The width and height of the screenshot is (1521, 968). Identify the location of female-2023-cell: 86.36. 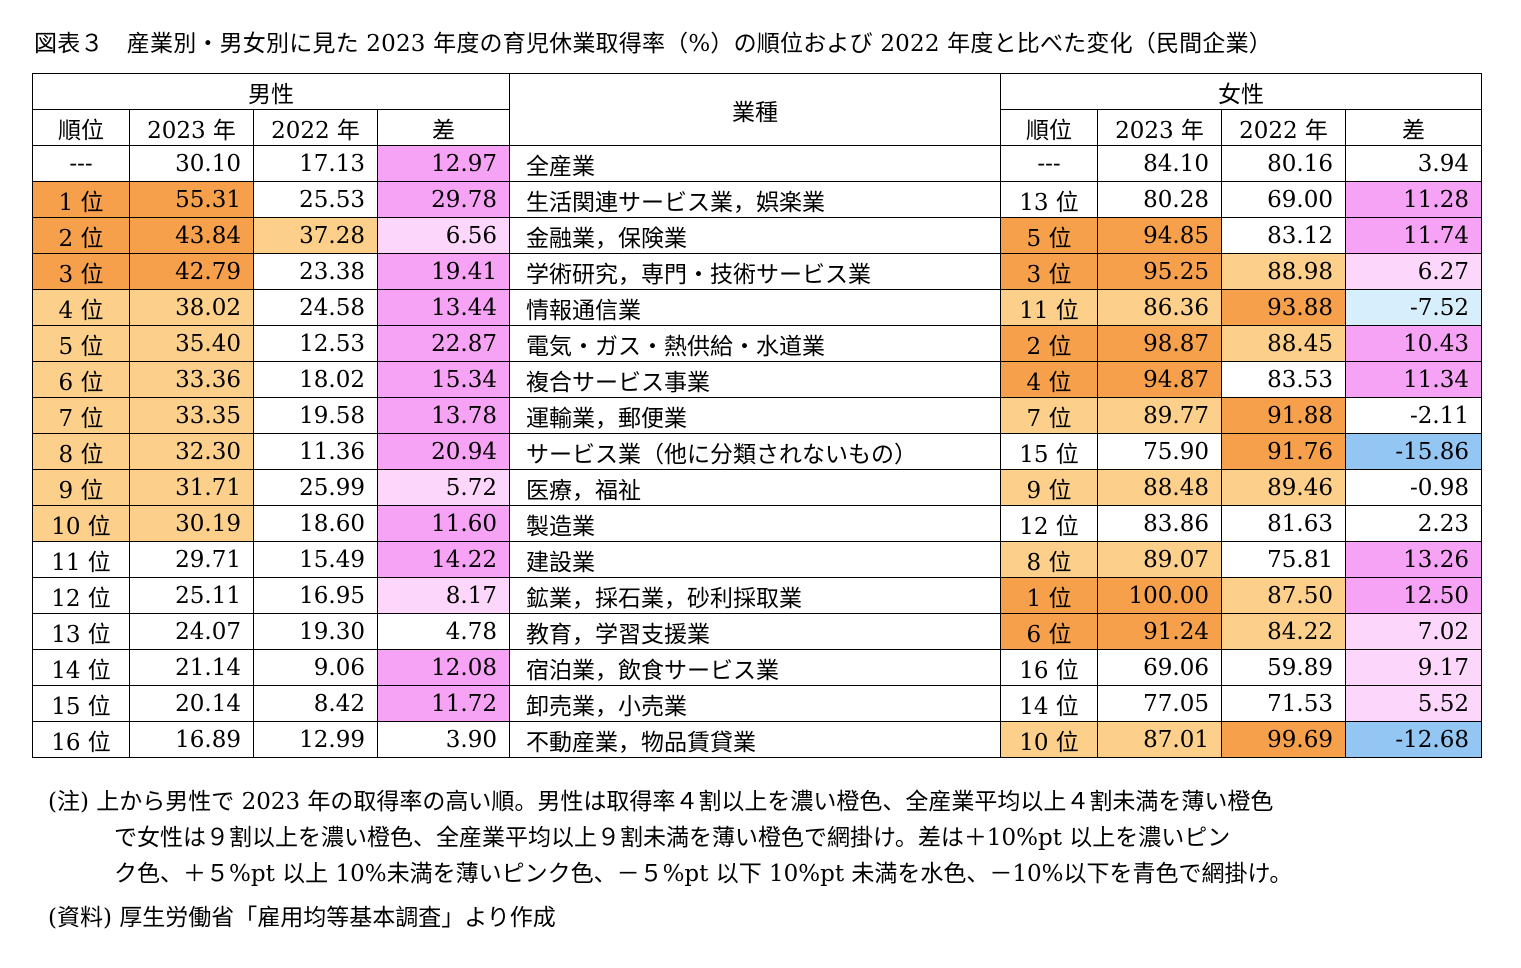
(1159, 307).